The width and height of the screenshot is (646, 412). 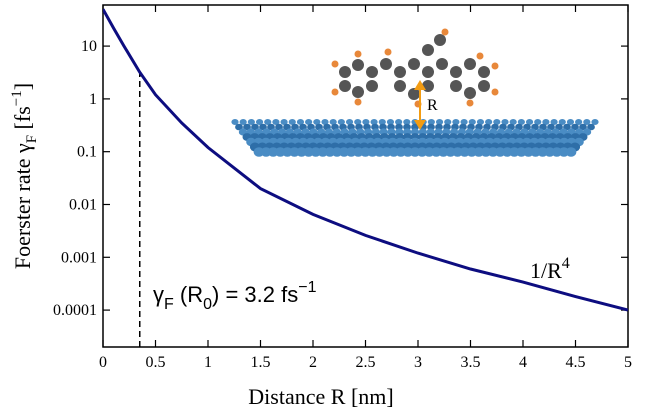 I want to click on y-tick-label: 1, so click(x=93, y=99).